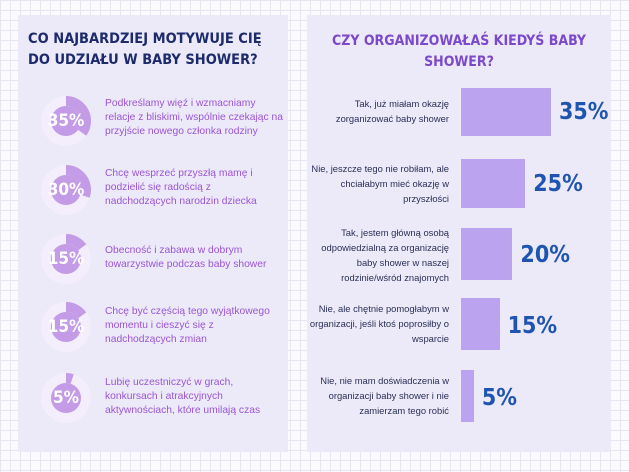 This screenshot has width=629, height=472. What do you see at coordinates (459, 51) in the screenshot?
I see `organizing-title: CZY ORGANIZOWAŁAŚ KIEDYŚ BABY SHOWER?` at bounding box center [459, 51].